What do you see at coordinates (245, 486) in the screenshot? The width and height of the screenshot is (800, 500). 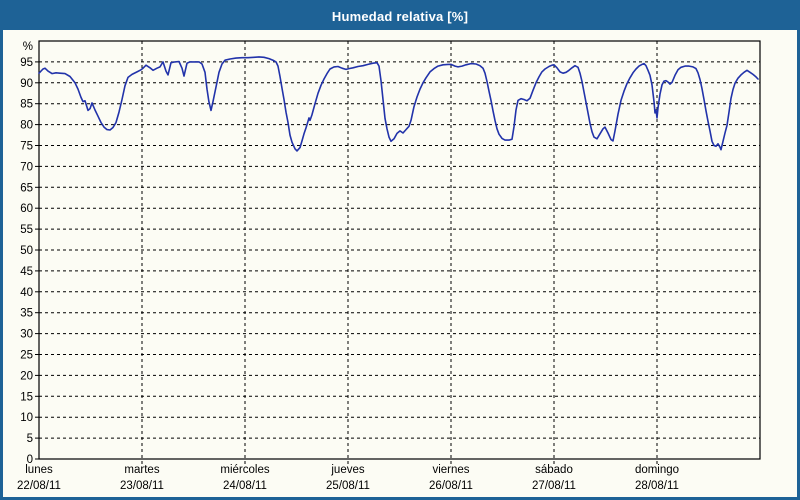 I see `x-date-label: 24/08/11` at bounding box center [245, 486].